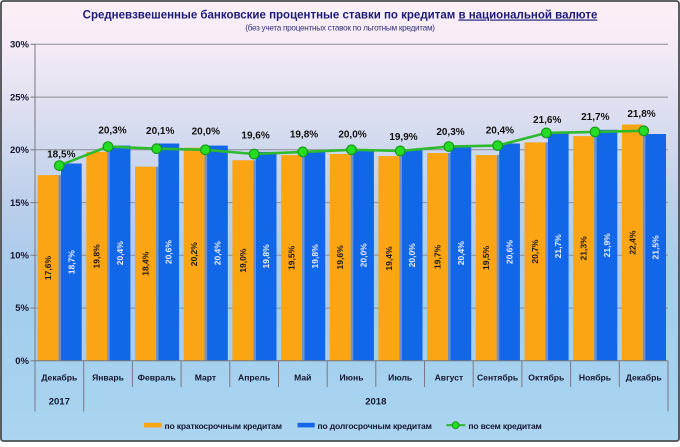 This screenshot has width=680, height=447. What do you see at coordinates (20, 45) in the screenshot?
I see `svg-text: 30%` at bounding box center [20, 45].